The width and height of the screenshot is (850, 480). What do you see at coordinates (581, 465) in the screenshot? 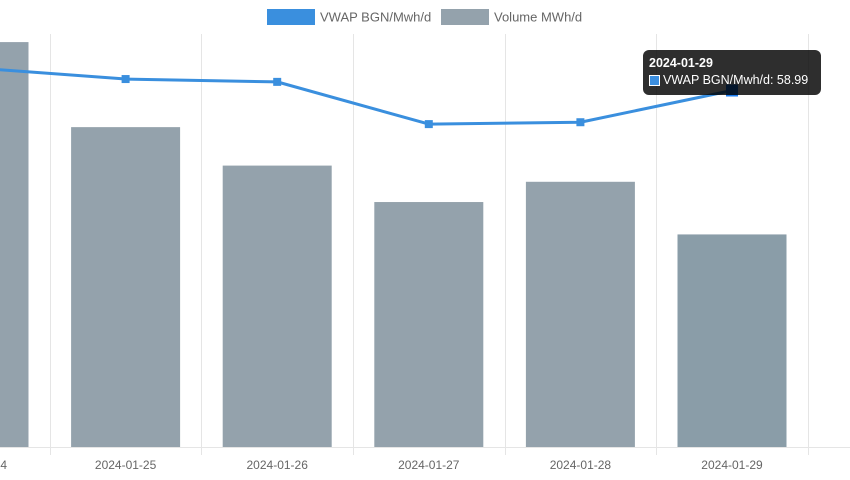
I see `x-tick-label: 2024-01-28` at bounding box center [581, 465].